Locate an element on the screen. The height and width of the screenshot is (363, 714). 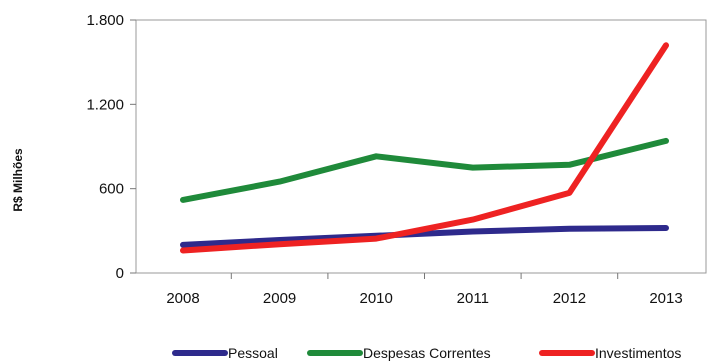
x-tick-label: 2010 is located at coordinates (376, 298).